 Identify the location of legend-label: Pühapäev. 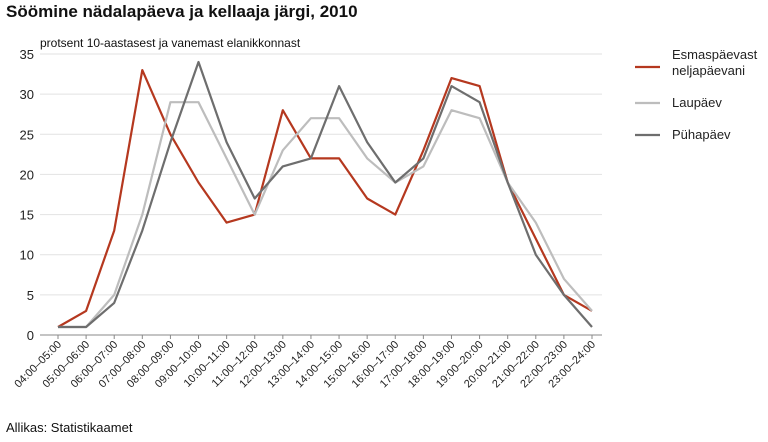
(701, 134).